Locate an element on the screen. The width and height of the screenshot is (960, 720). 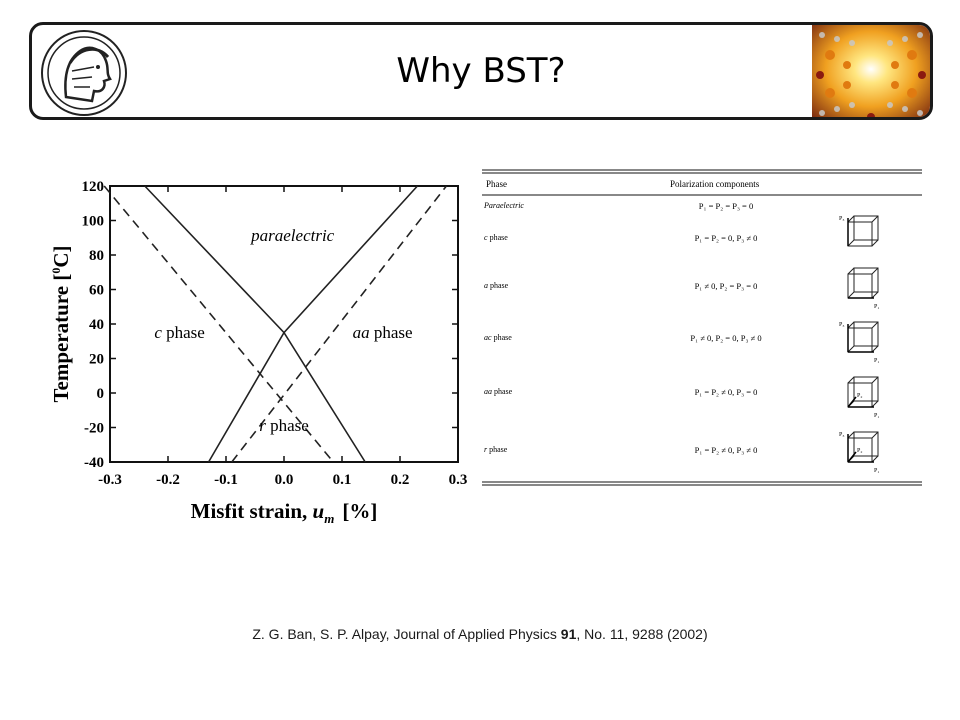
table-row-phase: Paraelectric is located at coordinates (503, 205).